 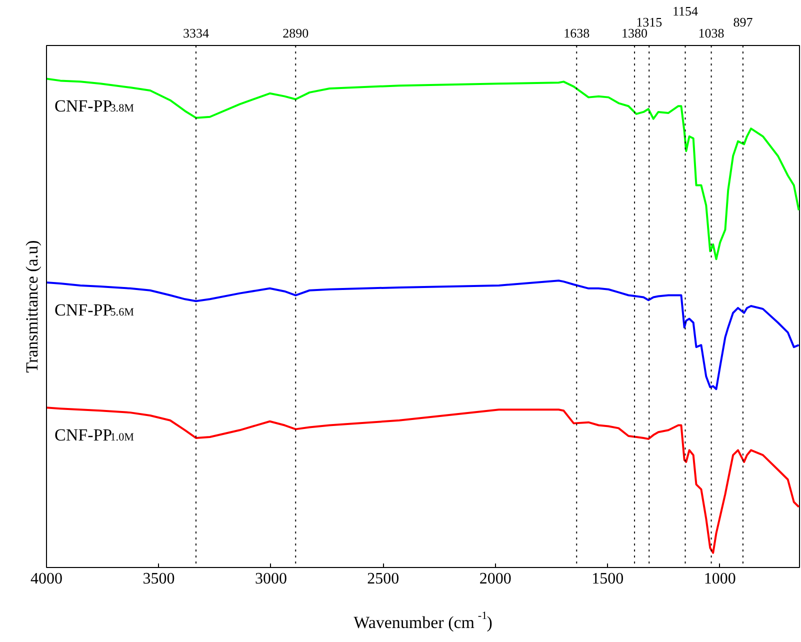 I want to click on ref-line-label: 1154, so click(x=685, y=11).